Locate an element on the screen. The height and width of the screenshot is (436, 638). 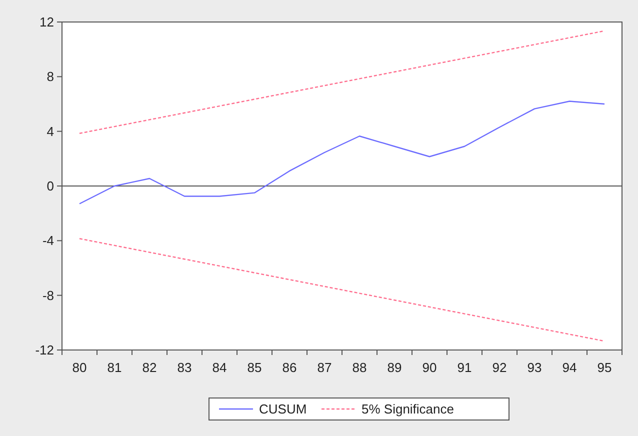
y-tick-label: 4 is located at coordinates (50, 131).